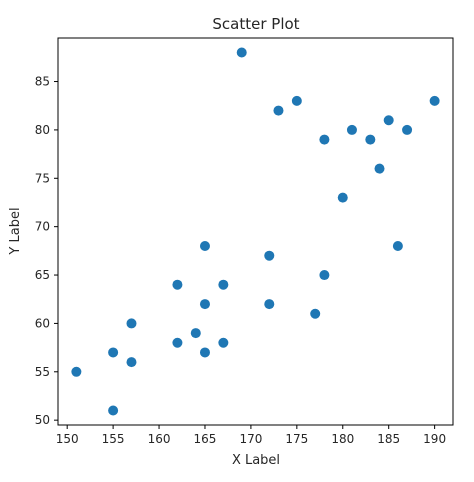  Describe the element at coordinates (256, 460) in the screenshot. I see `x-axis-label: X Label` at that location.